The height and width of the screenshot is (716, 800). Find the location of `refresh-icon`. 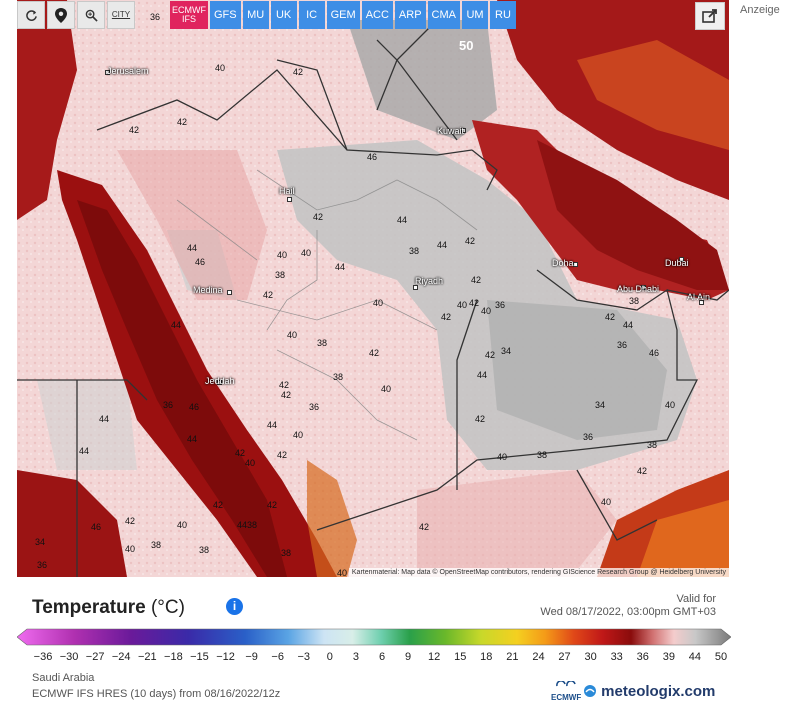

refresh-icon is located at coordinates (31, 15).